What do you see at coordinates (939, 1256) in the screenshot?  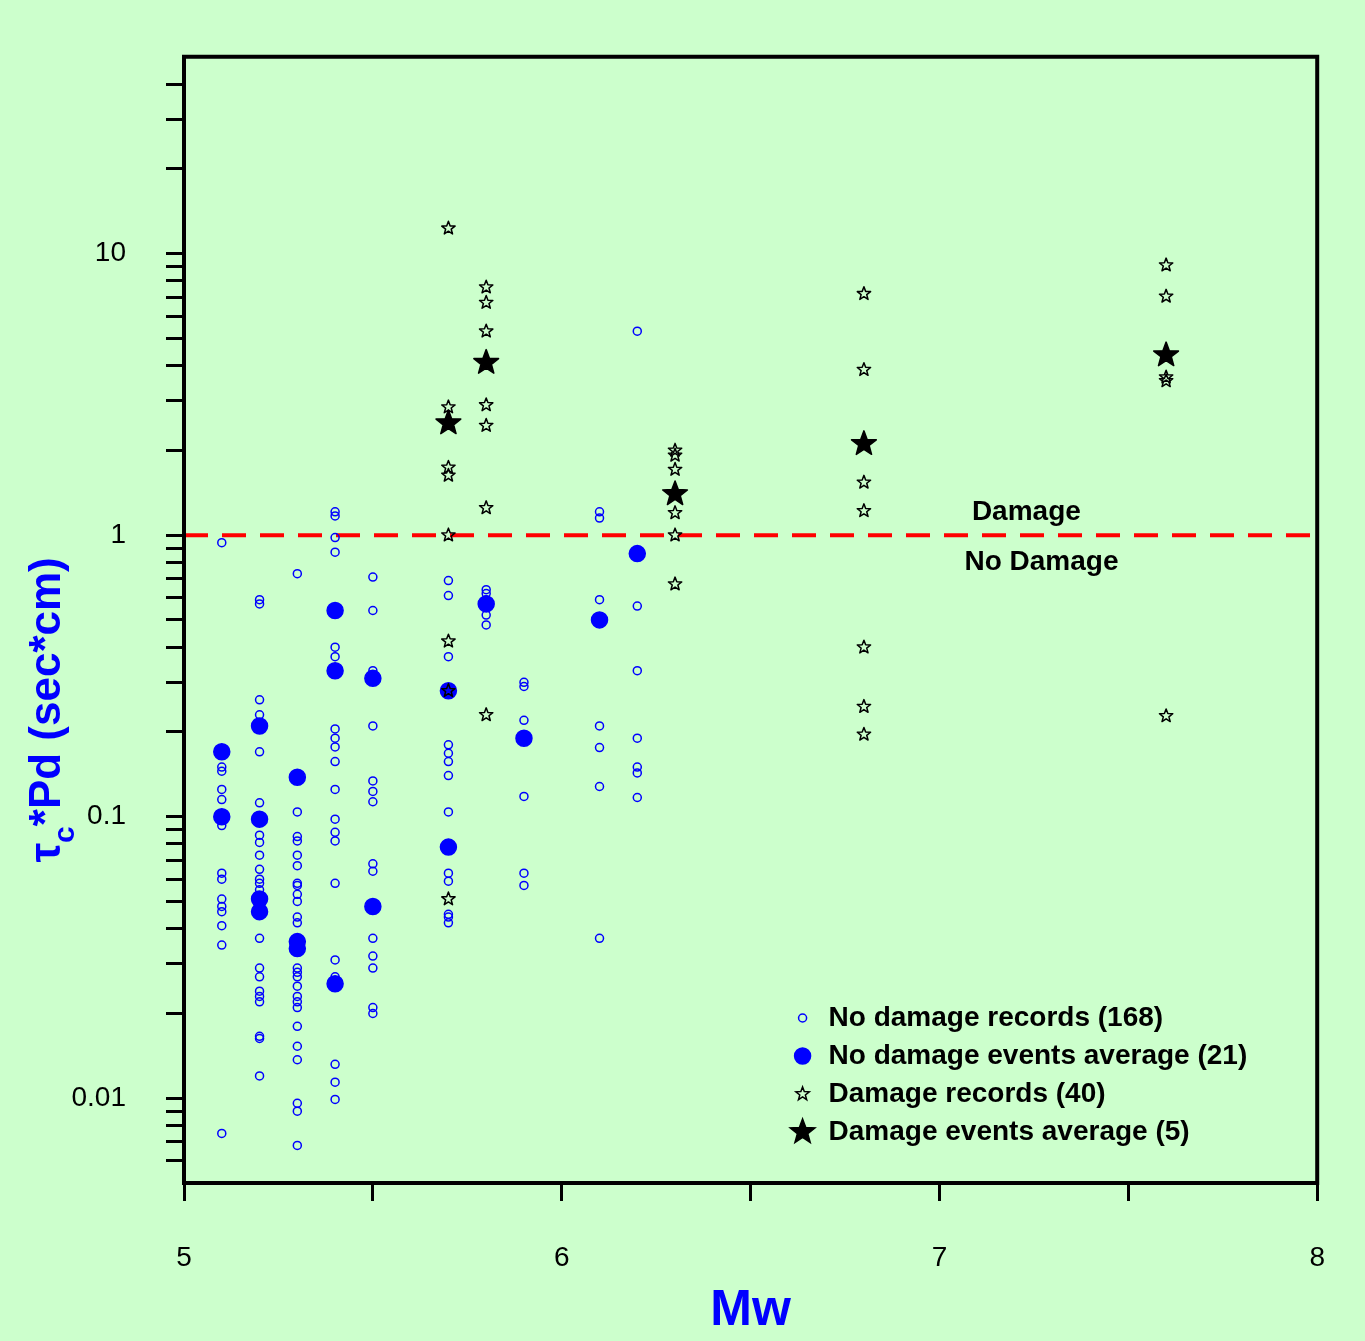 I see `x-tick-label: 7` at bounding box center [939, 1256].